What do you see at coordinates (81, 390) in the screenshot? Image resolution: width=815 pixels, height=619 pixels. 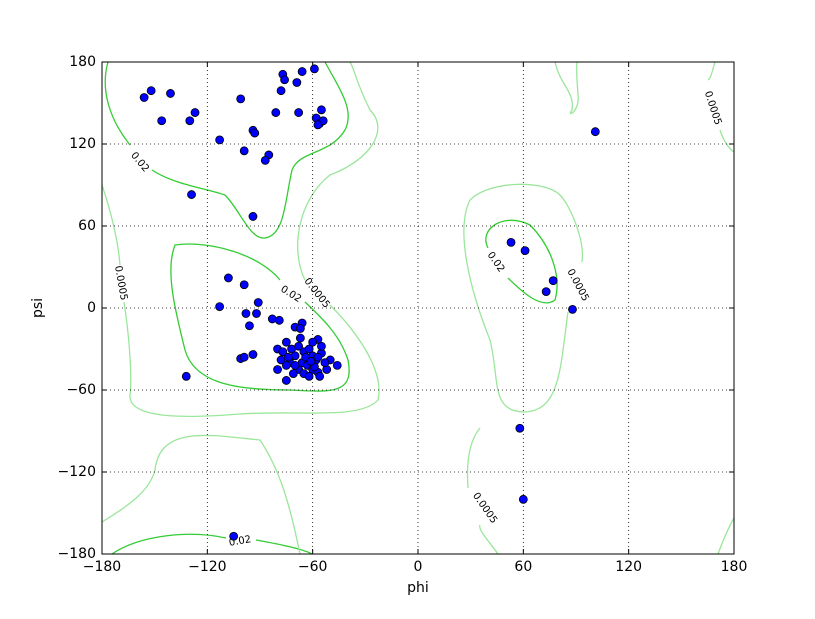 I see `y-tick-label: −60` at bounding box center [81, 390].